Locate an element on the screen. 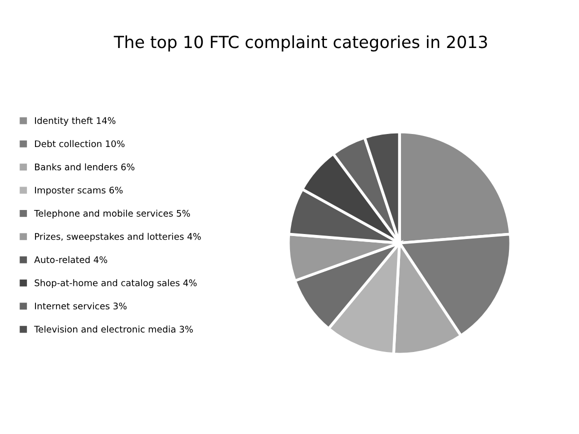 This screenshot has height=434, width=579. legend-label: Auto-related 4% is located at coordinates (71, 260).